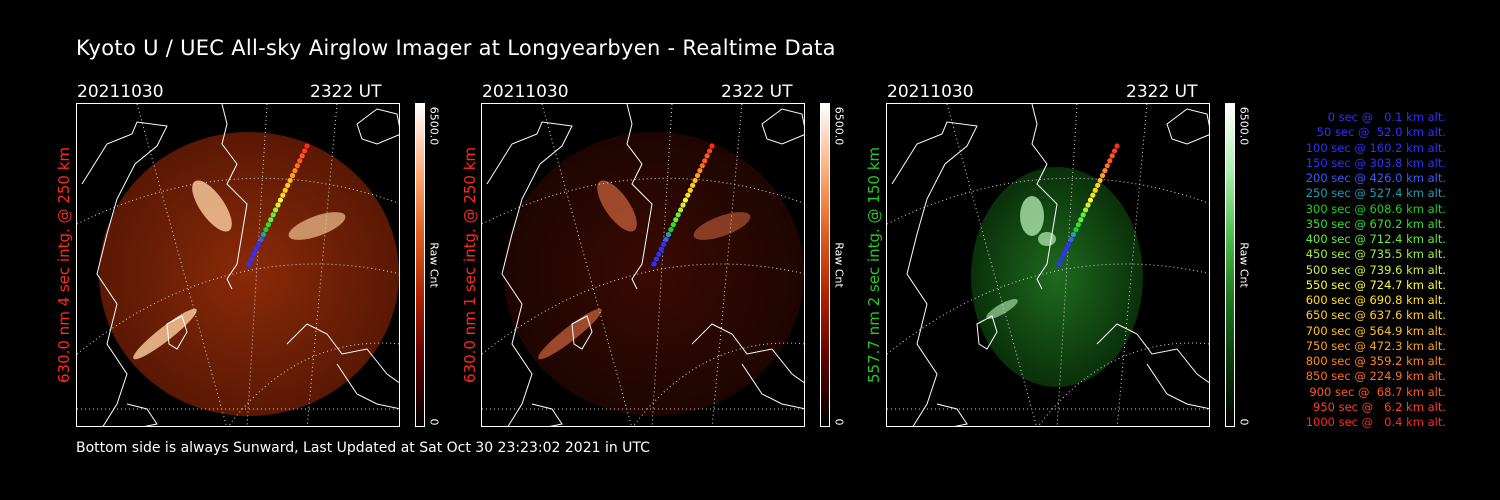 The width and height of the screenshot is (1500, 500). Describe the element at coordinates (1386, 117) in the screenshot. I see `legend-row: 0 sec @ 0.1 km alt.` at that location.